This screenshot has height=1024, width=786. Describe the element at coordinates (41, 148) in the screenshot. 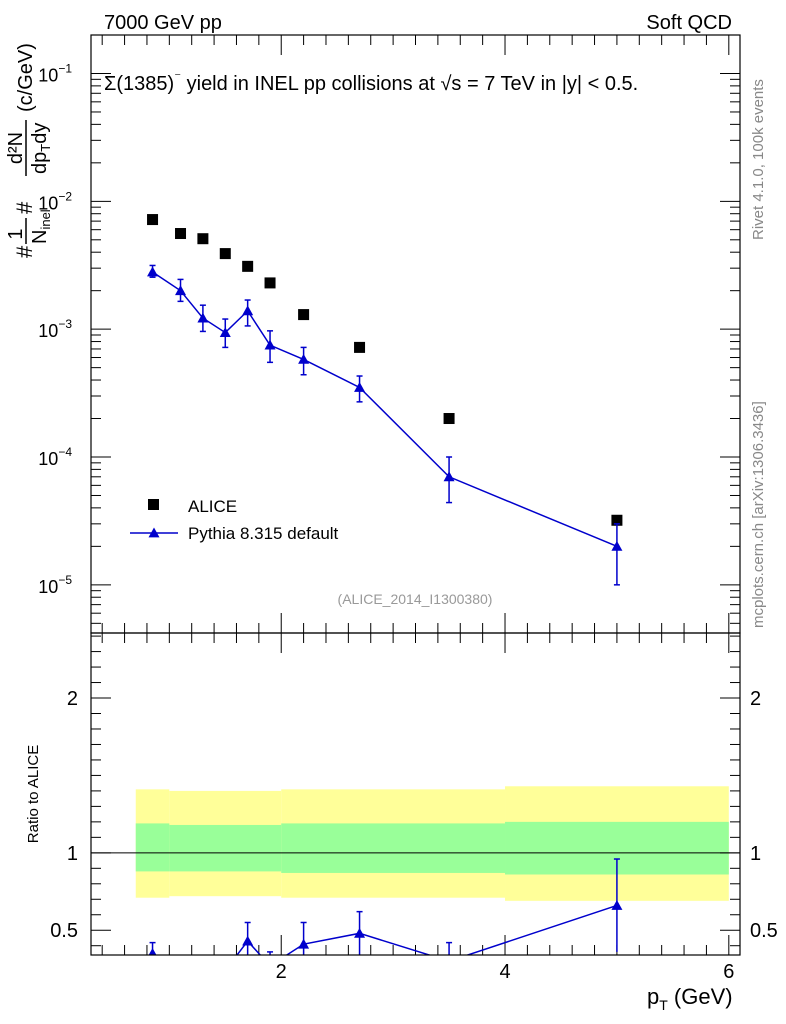

I see `ylabel-frac2-den: dpTdy` at that location.